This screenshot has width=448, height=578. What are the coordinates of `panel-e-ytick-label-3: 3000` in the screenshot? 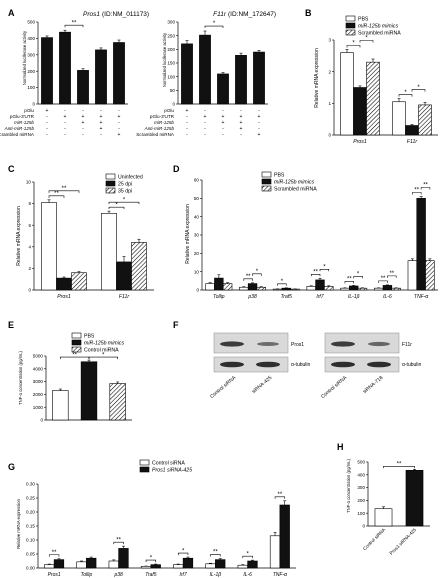 It's located at (38, 381).